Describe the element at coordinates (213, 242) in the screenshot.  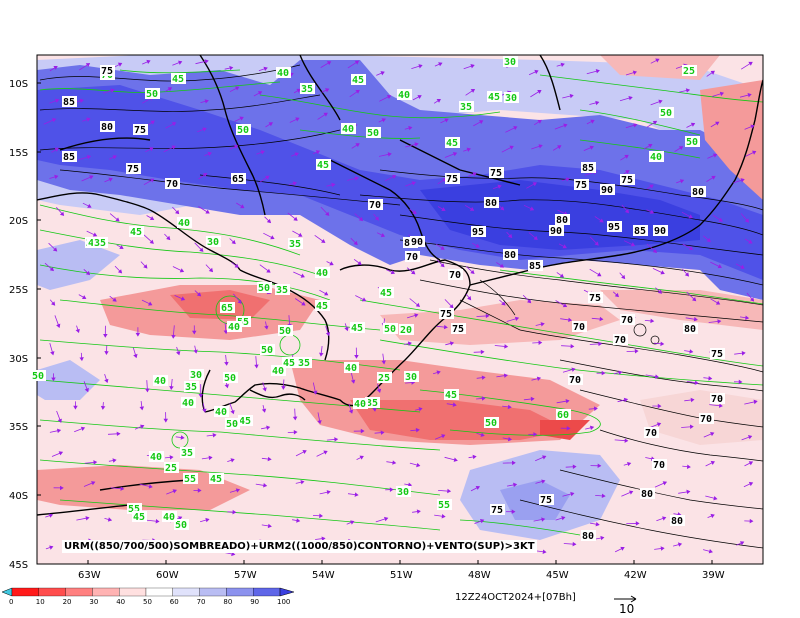
I see `green-contour-label: 30` at that location.